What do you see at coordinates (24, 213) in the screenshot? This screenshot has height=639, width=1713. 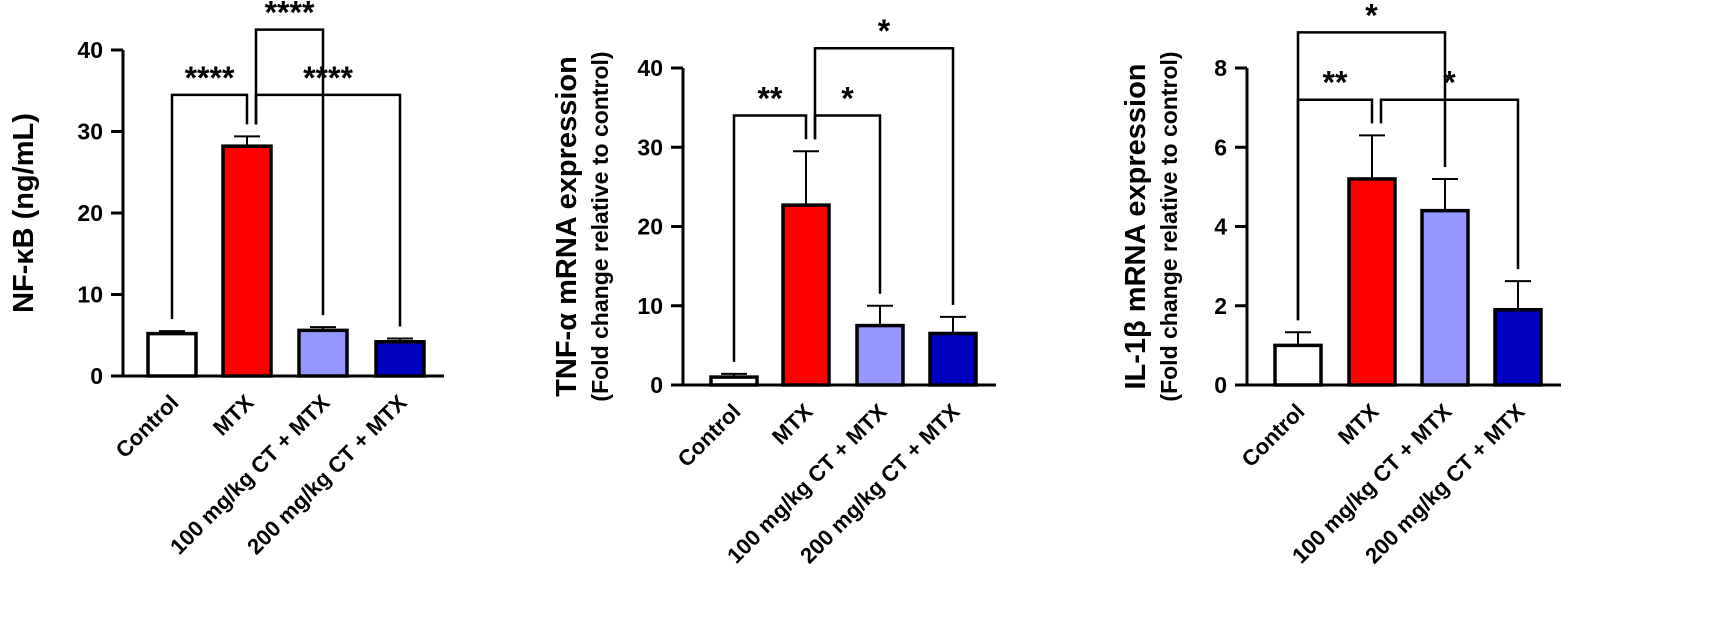 I see `y-axis-label: NF-κB (ng/mL)` at bounding box center [24, 213].